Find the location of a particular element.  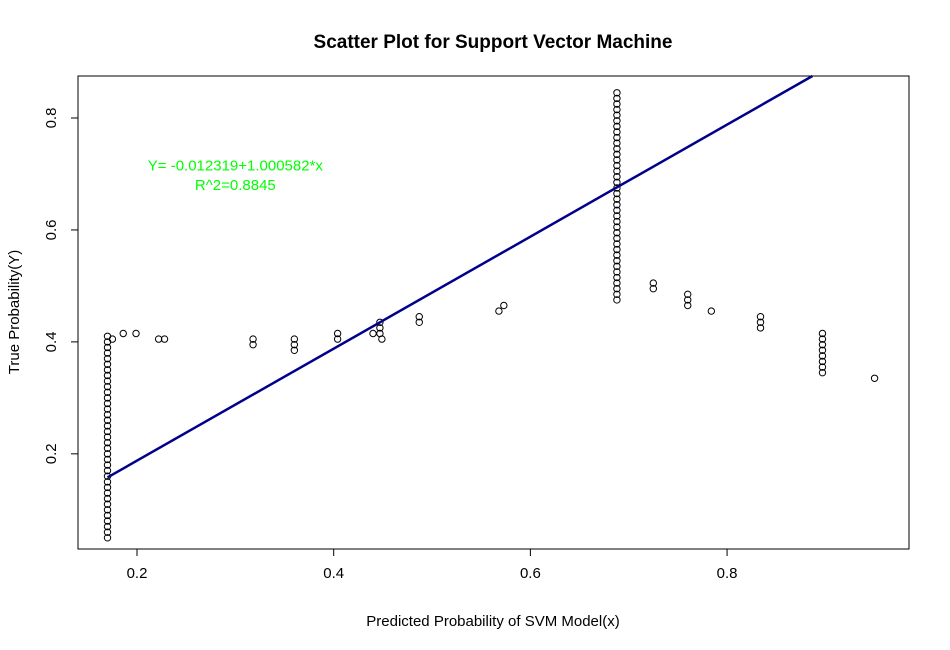

x-tick-label: 0.6 is located at coordinates (530, 573).